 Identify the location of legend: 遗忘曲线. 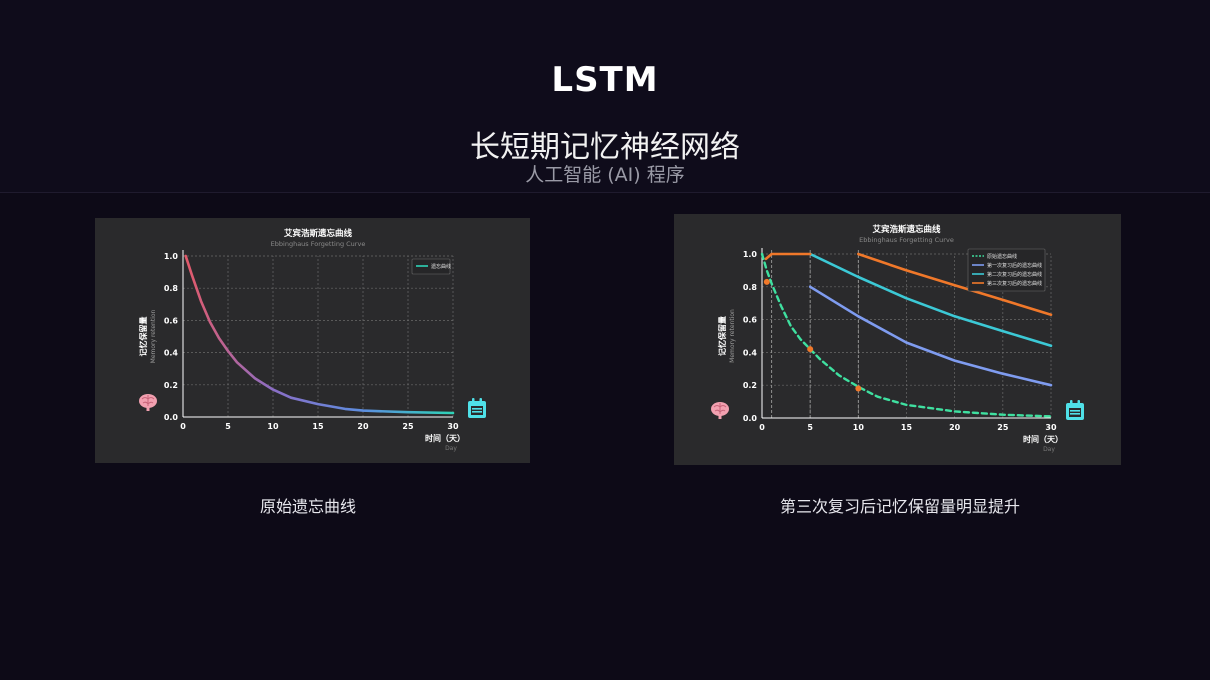
(431, 266).